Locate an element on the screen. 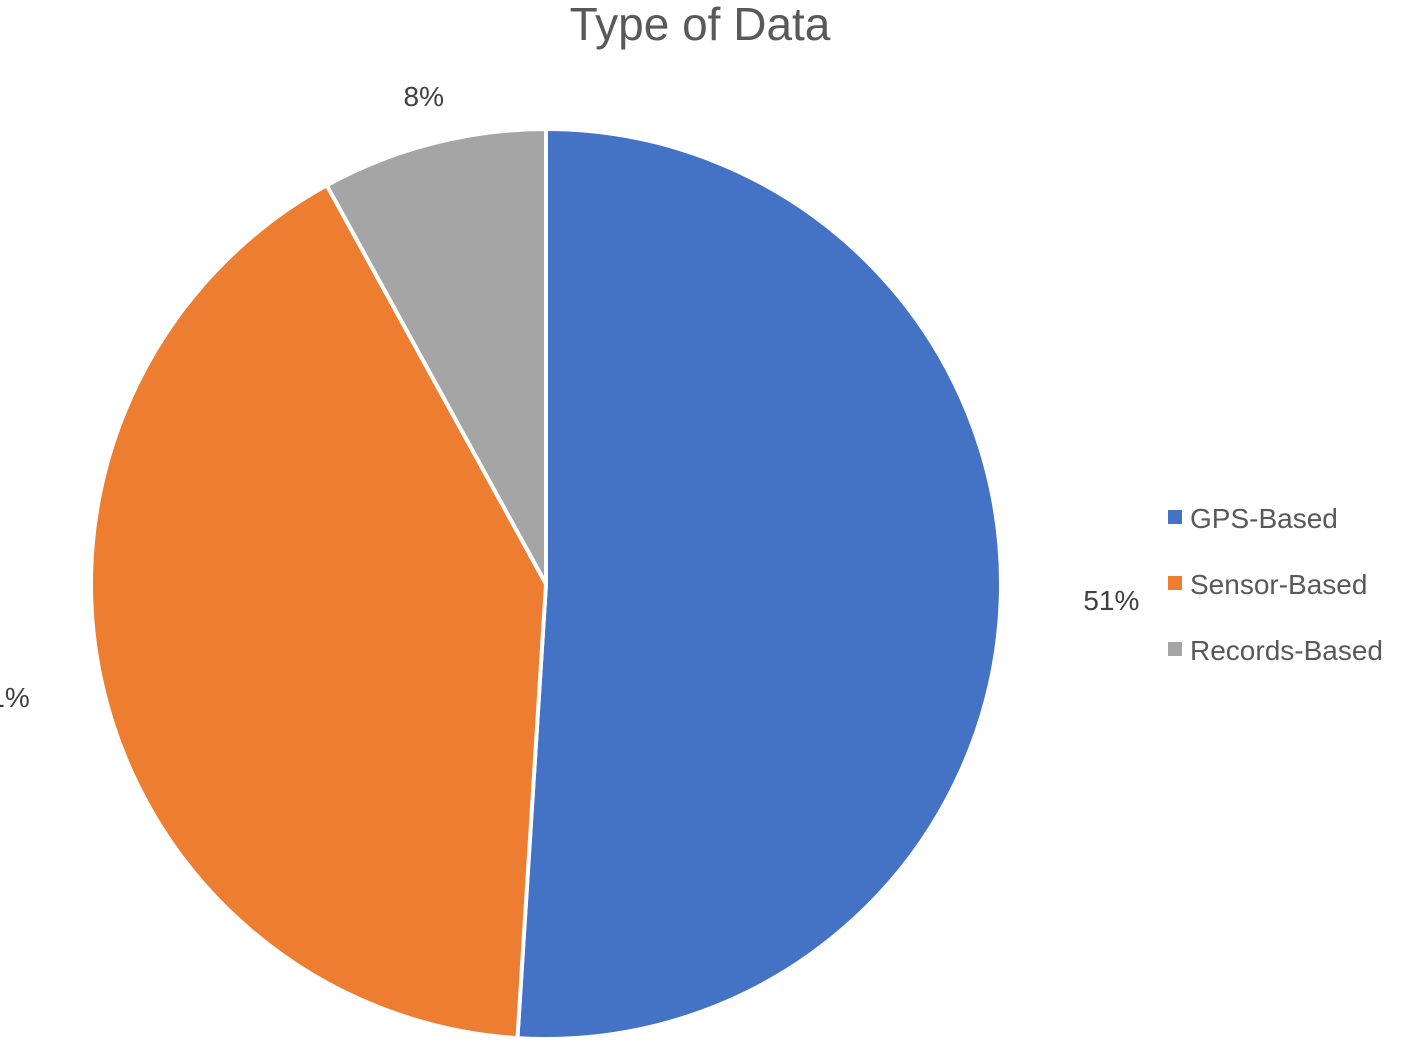  legend-label-sensor-based: Sensor-Based is located at coordinates (1278, 584).